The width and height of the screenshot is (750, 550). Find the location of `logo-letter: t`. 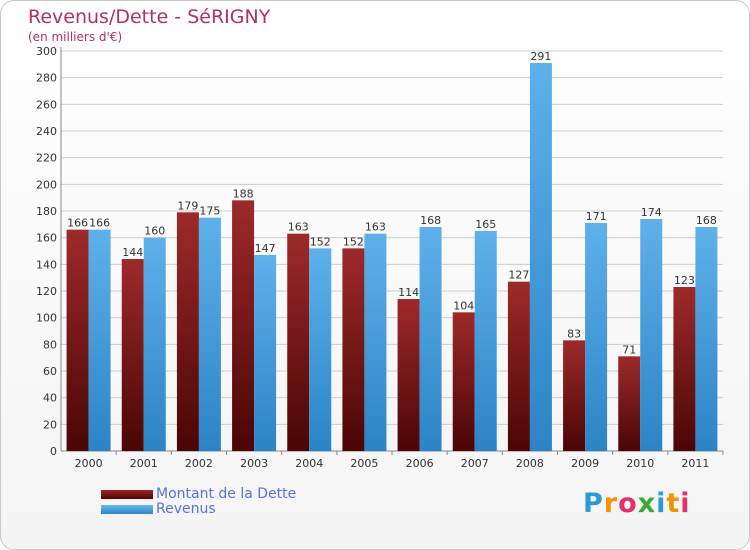

logo-letter: t is located at coordinates (673, 503).